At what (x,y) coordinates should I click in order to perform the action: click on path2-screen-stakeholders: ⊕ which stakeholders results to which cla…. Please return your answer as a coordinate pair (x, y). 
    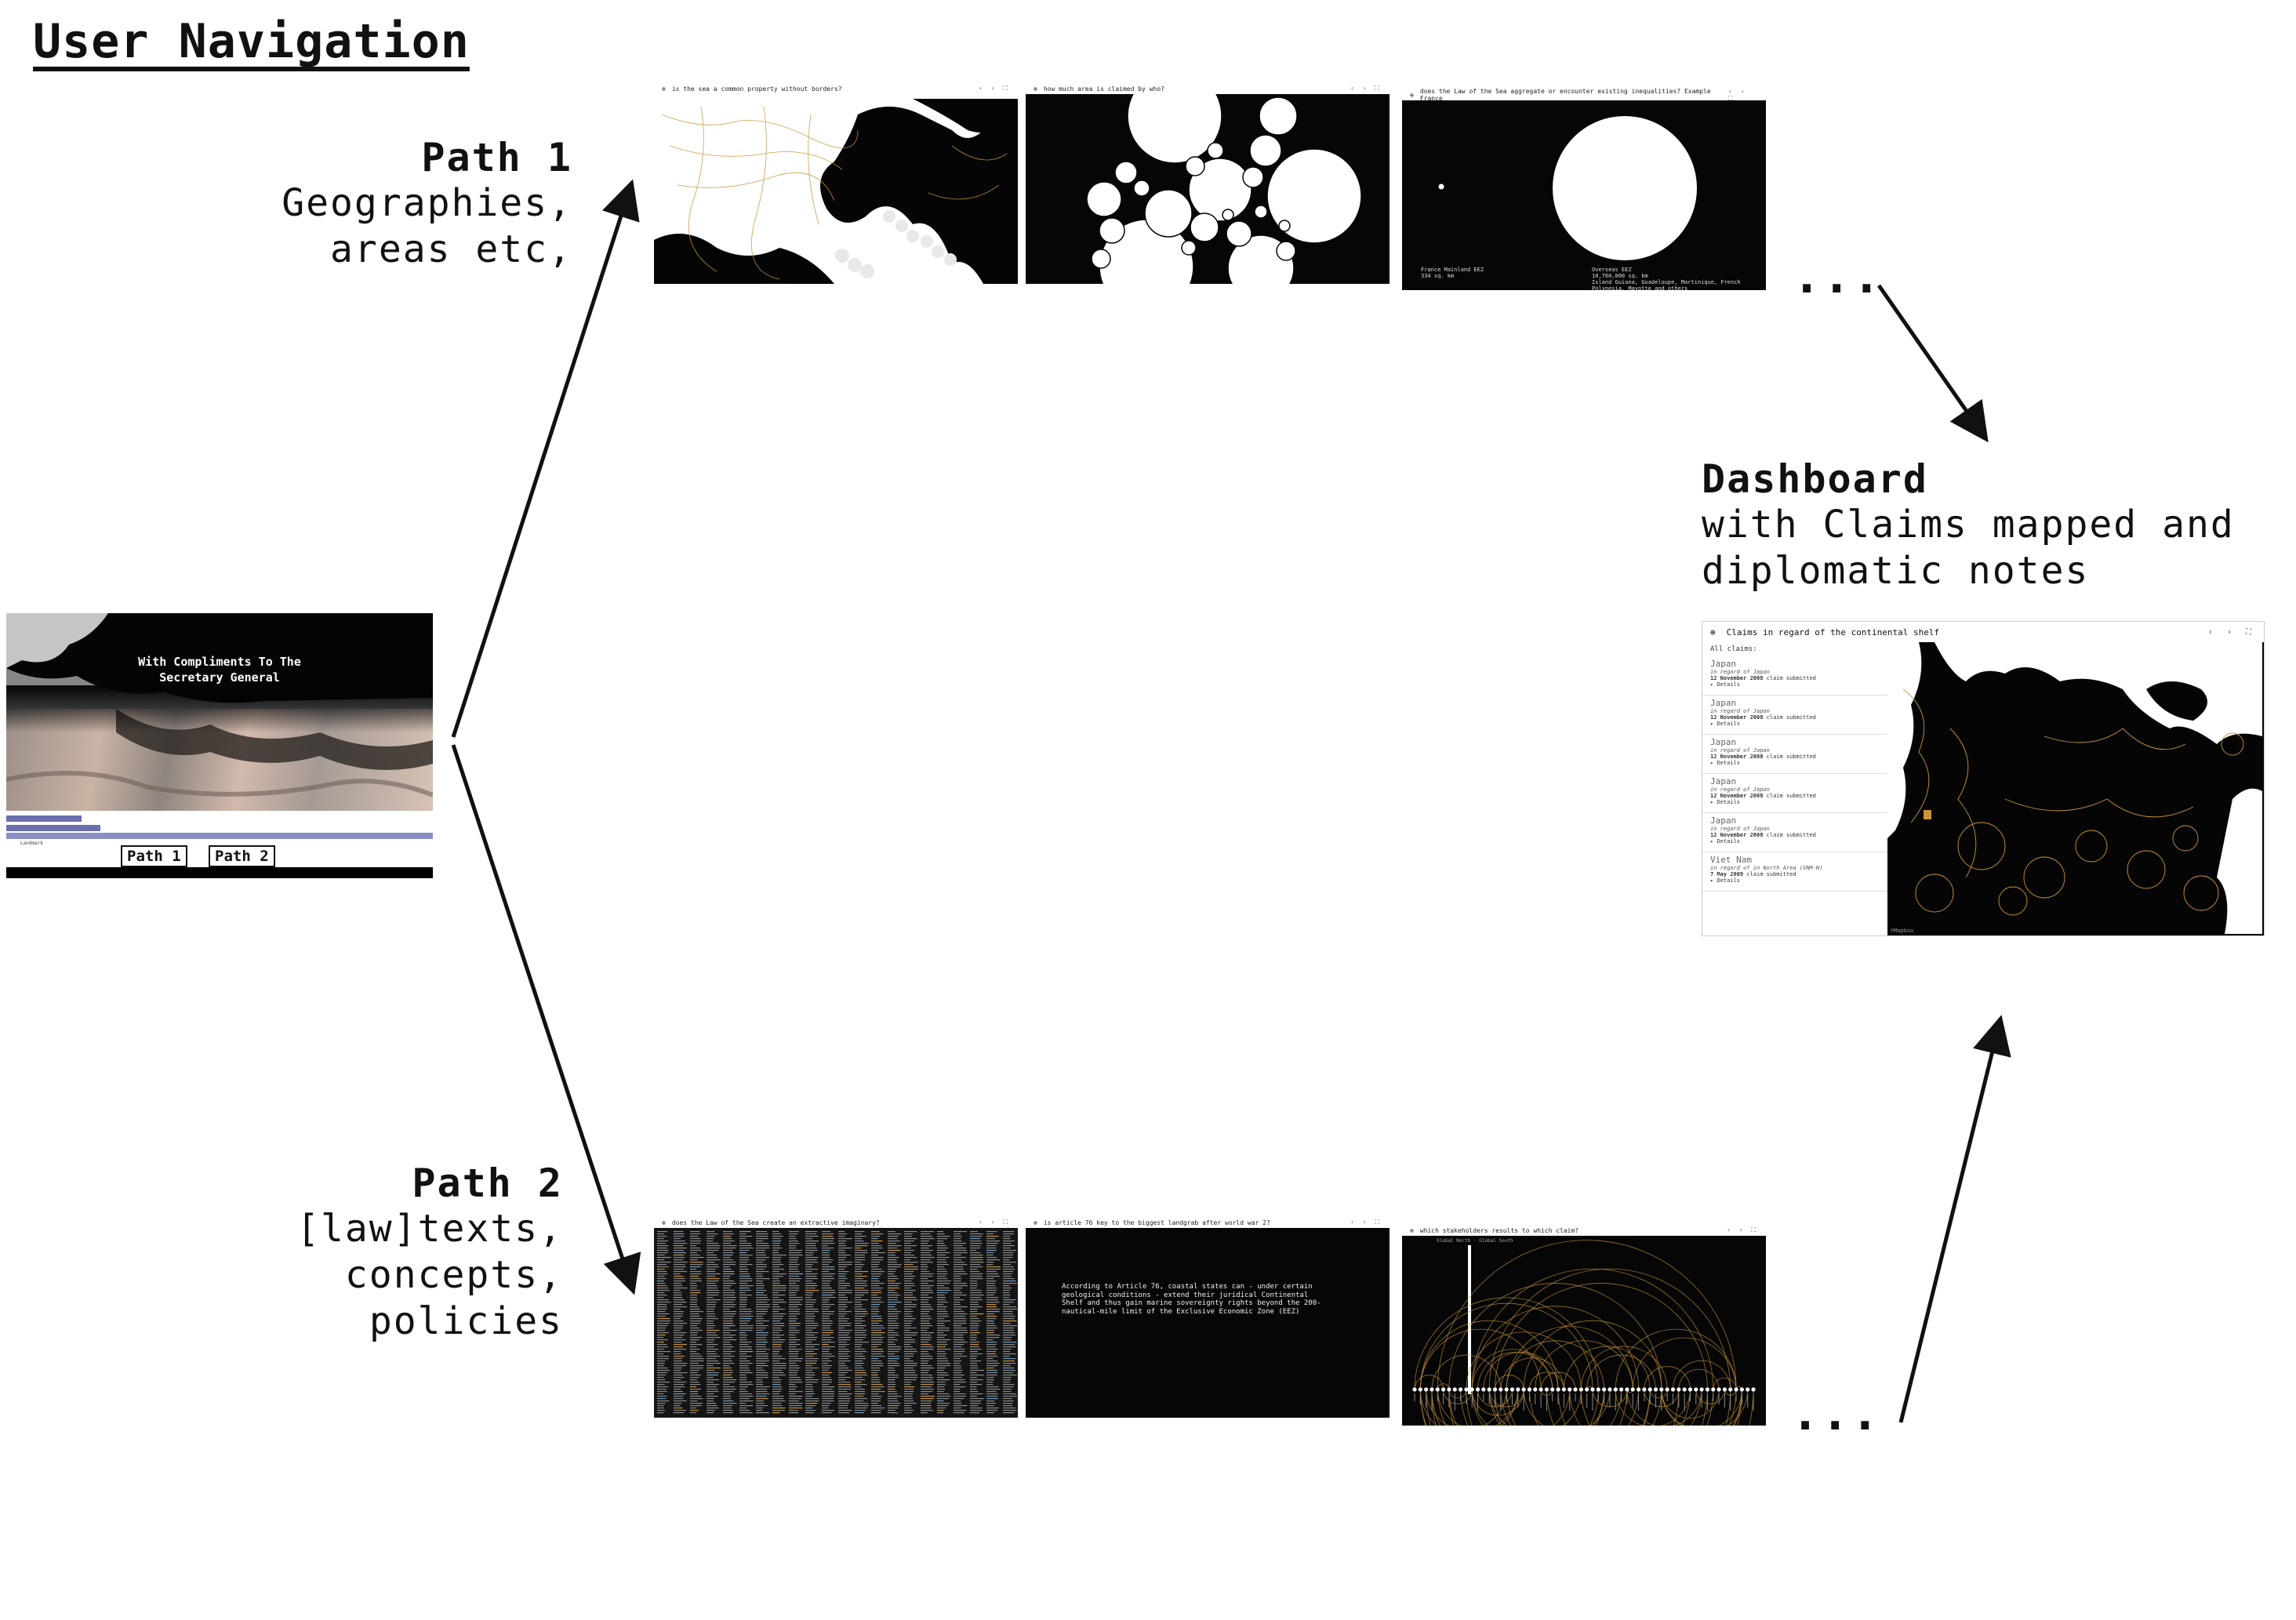
    Looking at the image, I should click on (1584, 1323).